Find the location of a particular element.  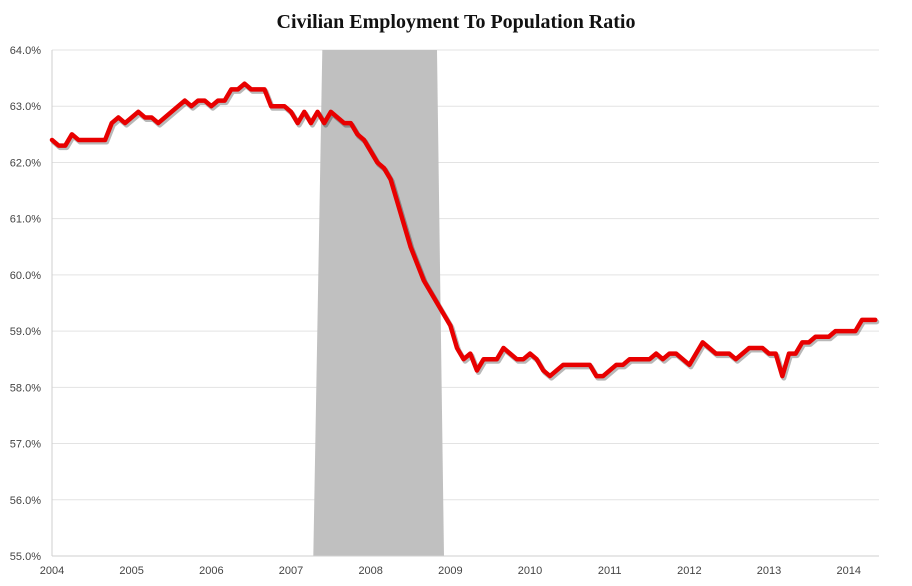

x-tick-label: 2009 is located at coordinates (450, 571).